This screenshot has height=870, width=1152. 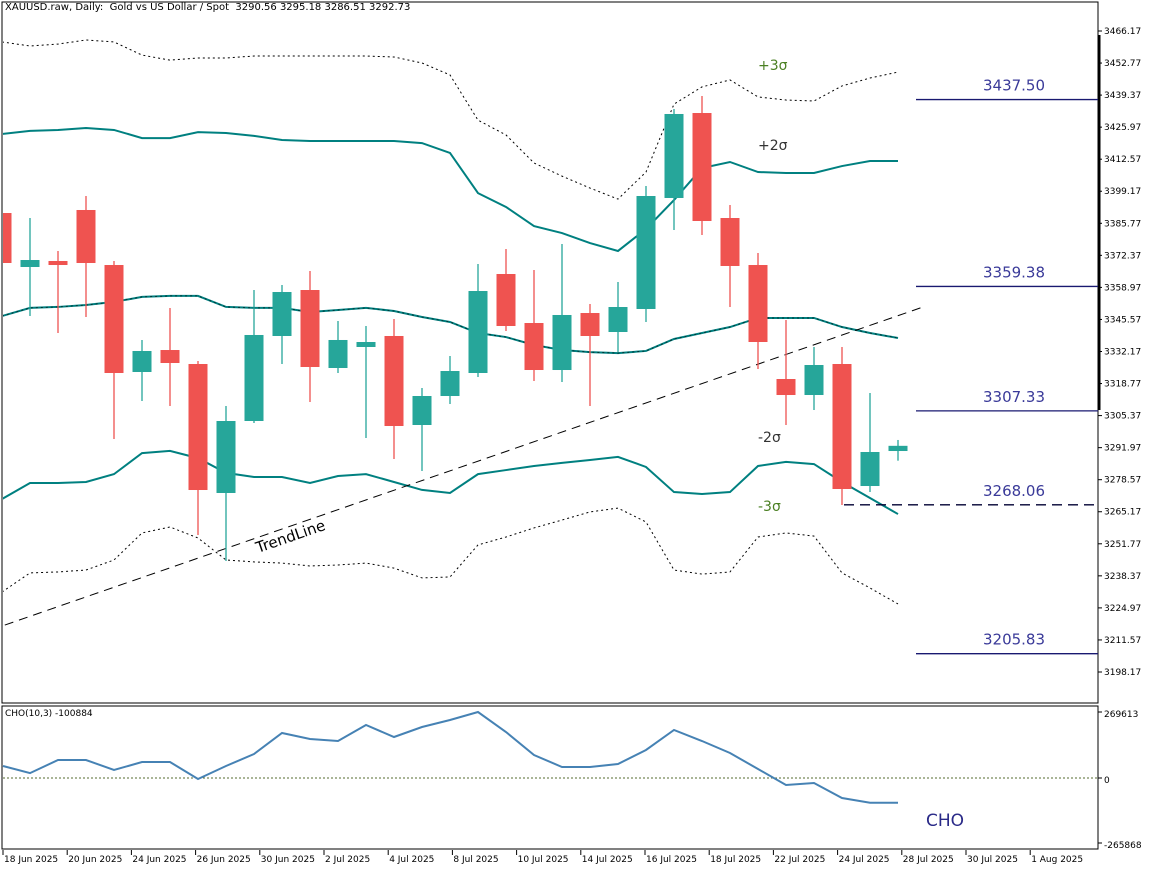 What do you see at coordinates (1122, 256) in the screenshot?
I see `price-tick-label: 3372.37` at bounding box center [1122, 256].